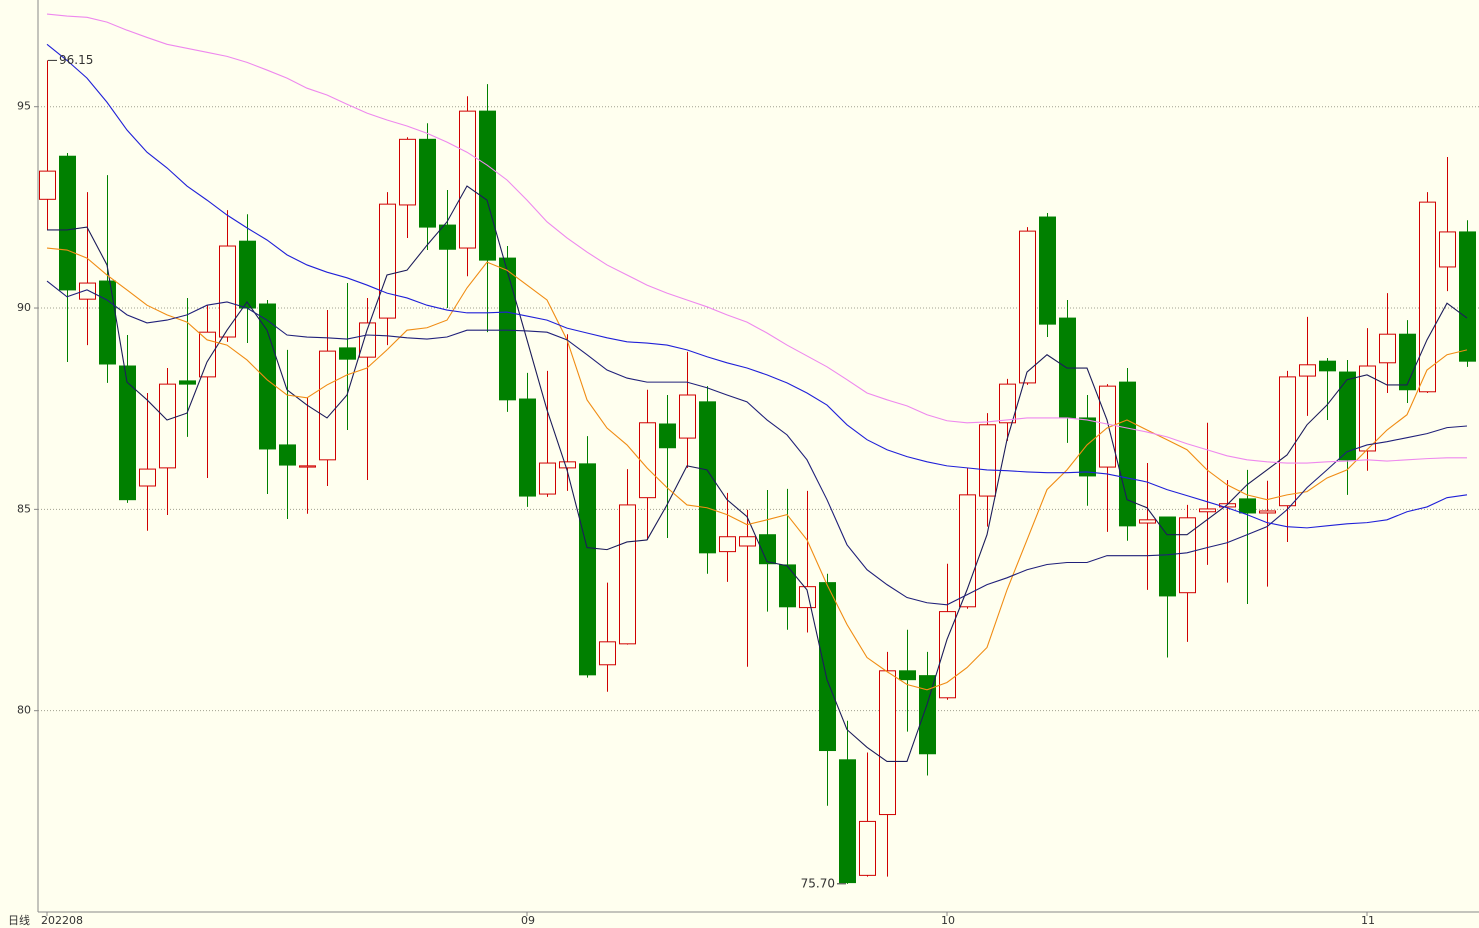 This screenshot has width=1479, height=928. What do you see at coordinates (62, 920) in the screenshot?
I see `x-tick-label: 202208` at bounding box center [62, 920].